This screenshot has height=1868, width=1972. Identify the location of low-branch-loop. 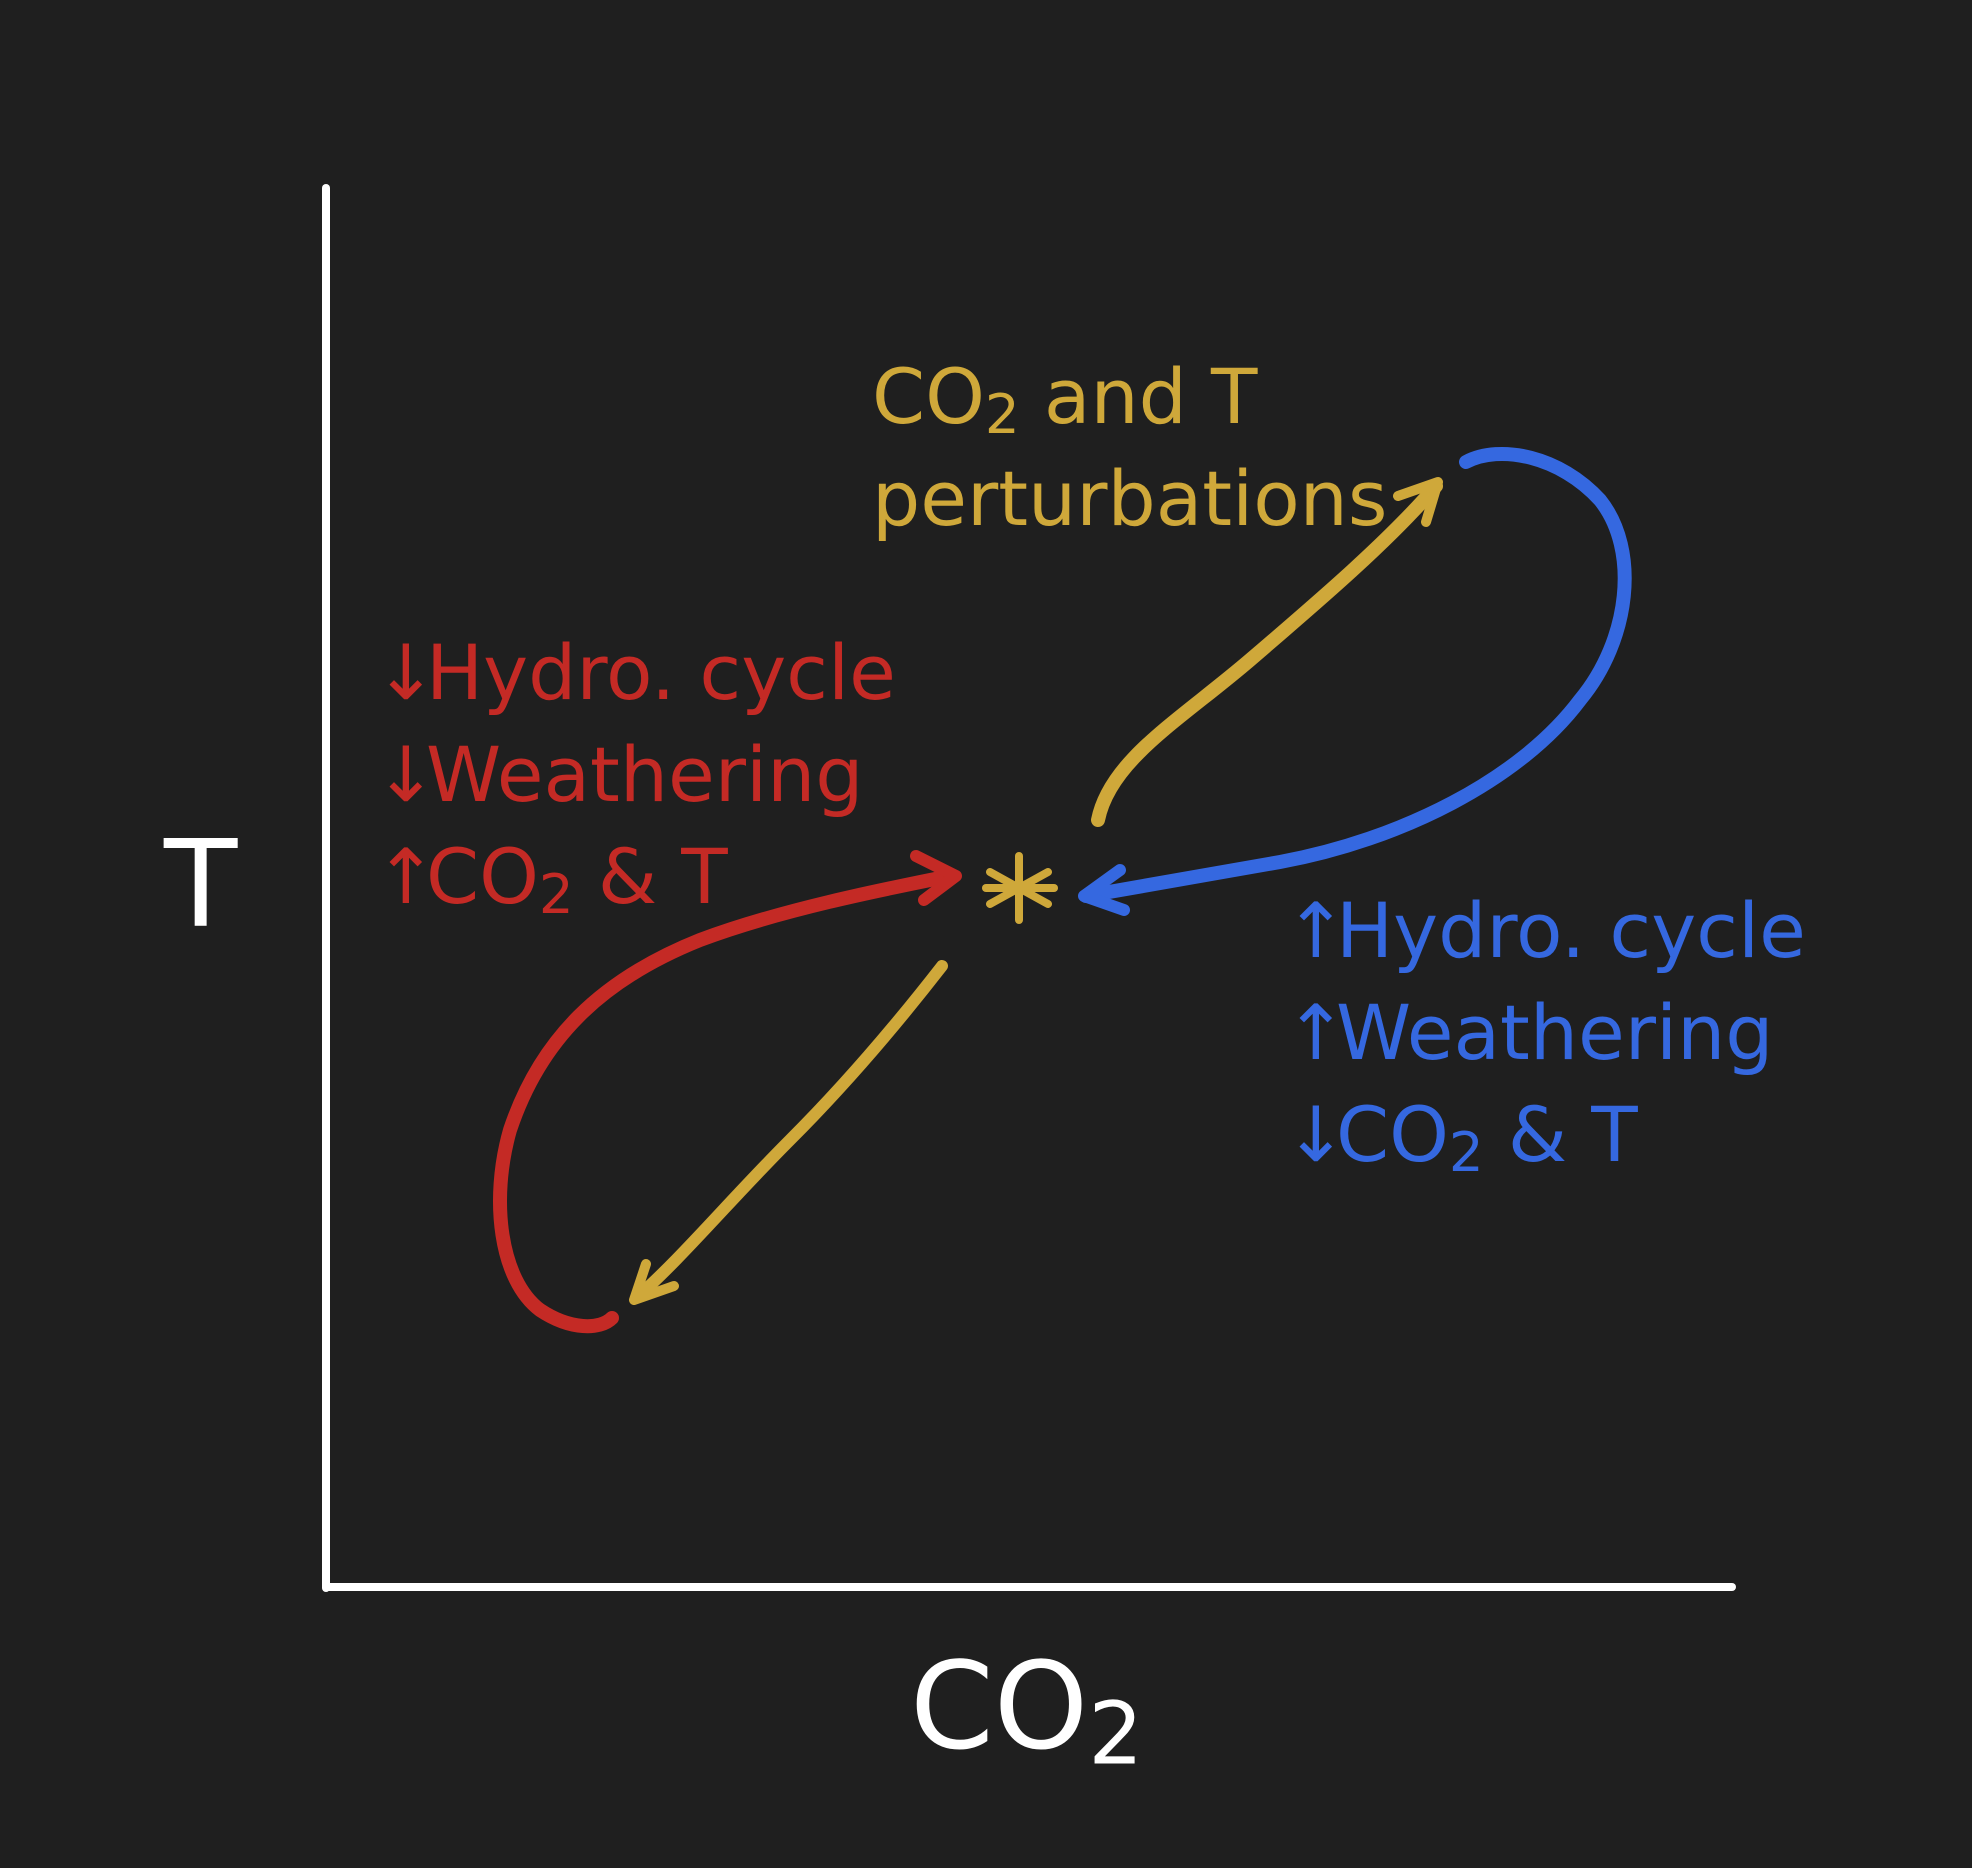
(725, 1101).